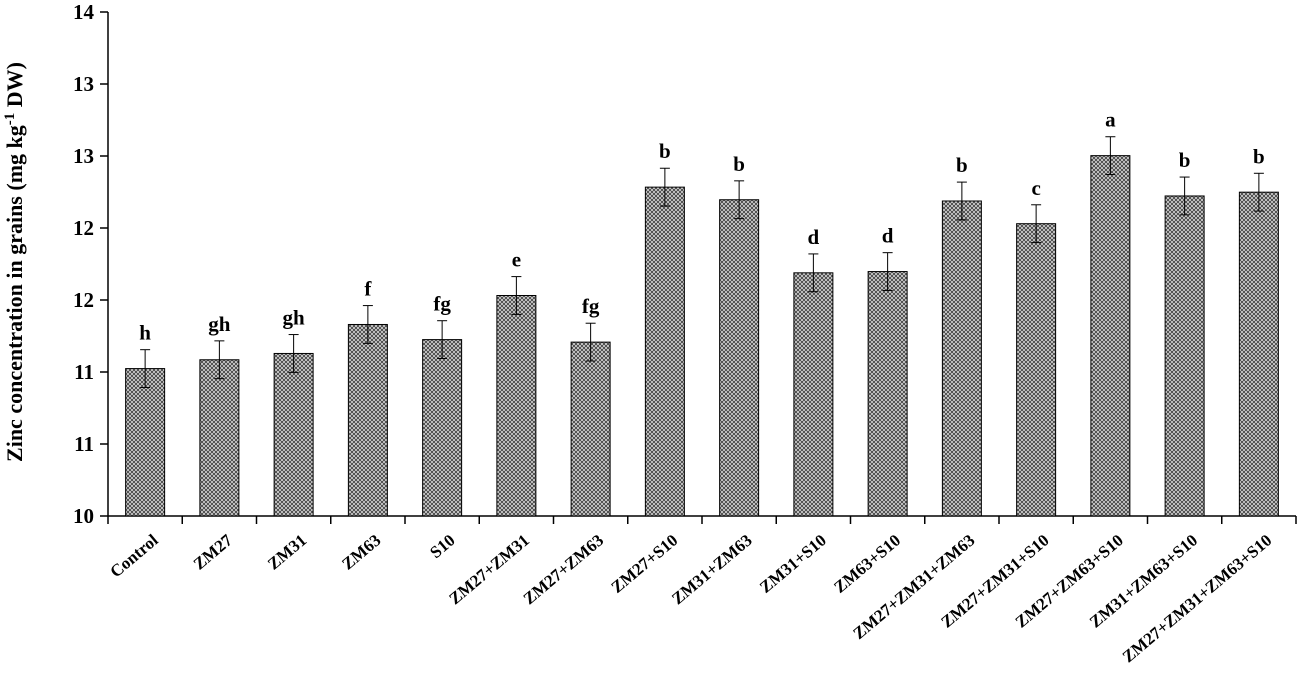  What do you see at coordinates (1035, 188) in the screenshot?
I see `significance-letter: c` at bounding box center [1035, 188].